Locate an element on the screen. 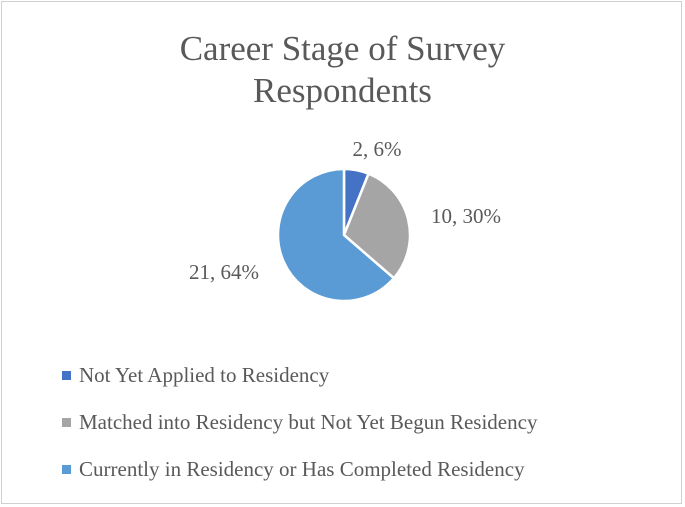 Image resolution: width=685 pixels, height=507 pixels. data-label-in-residency: 21, 64% is located at coordinates (224, 272).